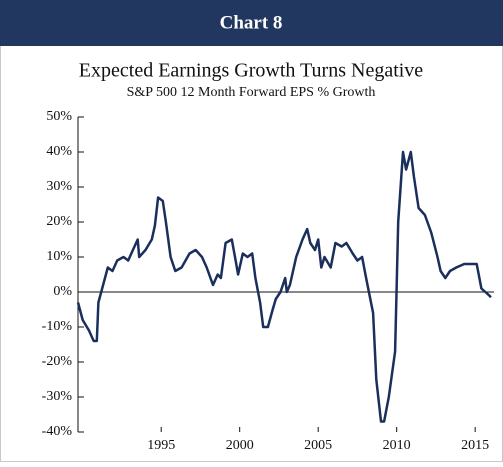 The height and width of the screenshot is (467, 503). What do you see at coordinates (62, 291) in the screenshot?
I see `y-tick-label: 0%` at bounding box center [62, 291].